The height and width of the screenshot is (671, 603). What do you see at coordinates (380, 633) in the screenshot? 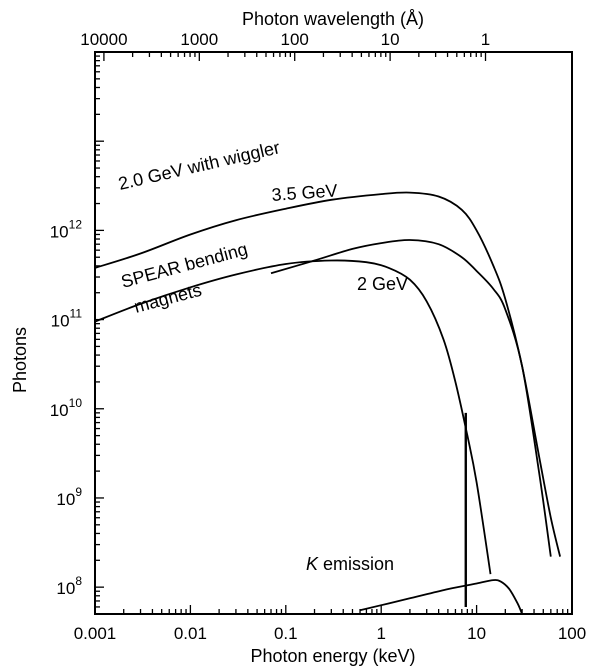
I see `x-tick-label: 1` at bounding box center [380, 633].